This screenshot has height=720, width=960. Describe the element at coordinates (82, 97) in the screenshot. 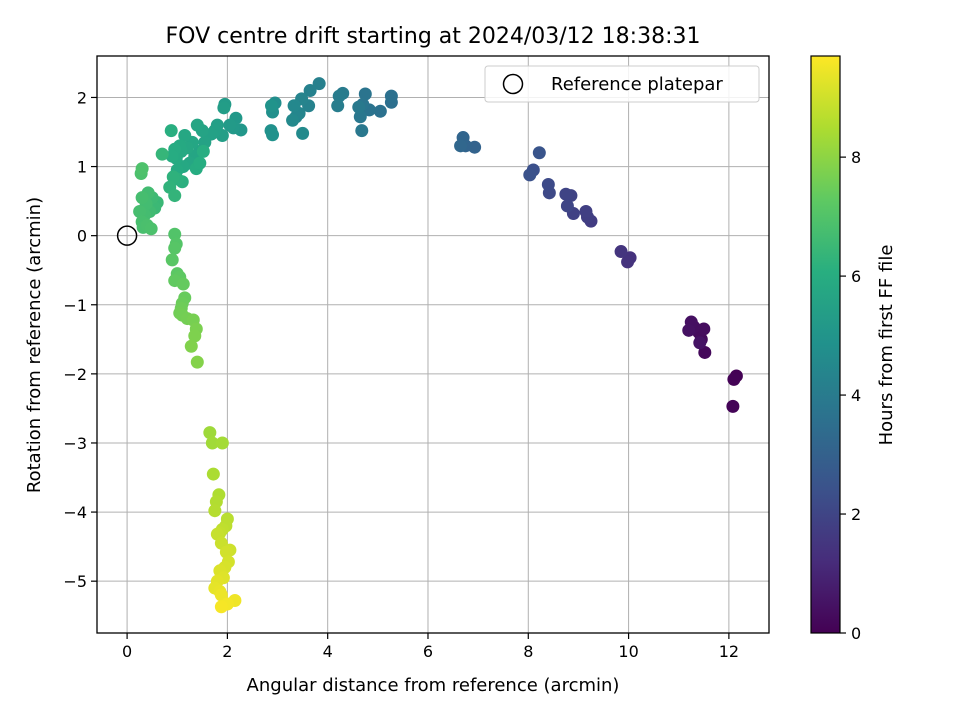

I see `y-tick-label: 2` at that location.